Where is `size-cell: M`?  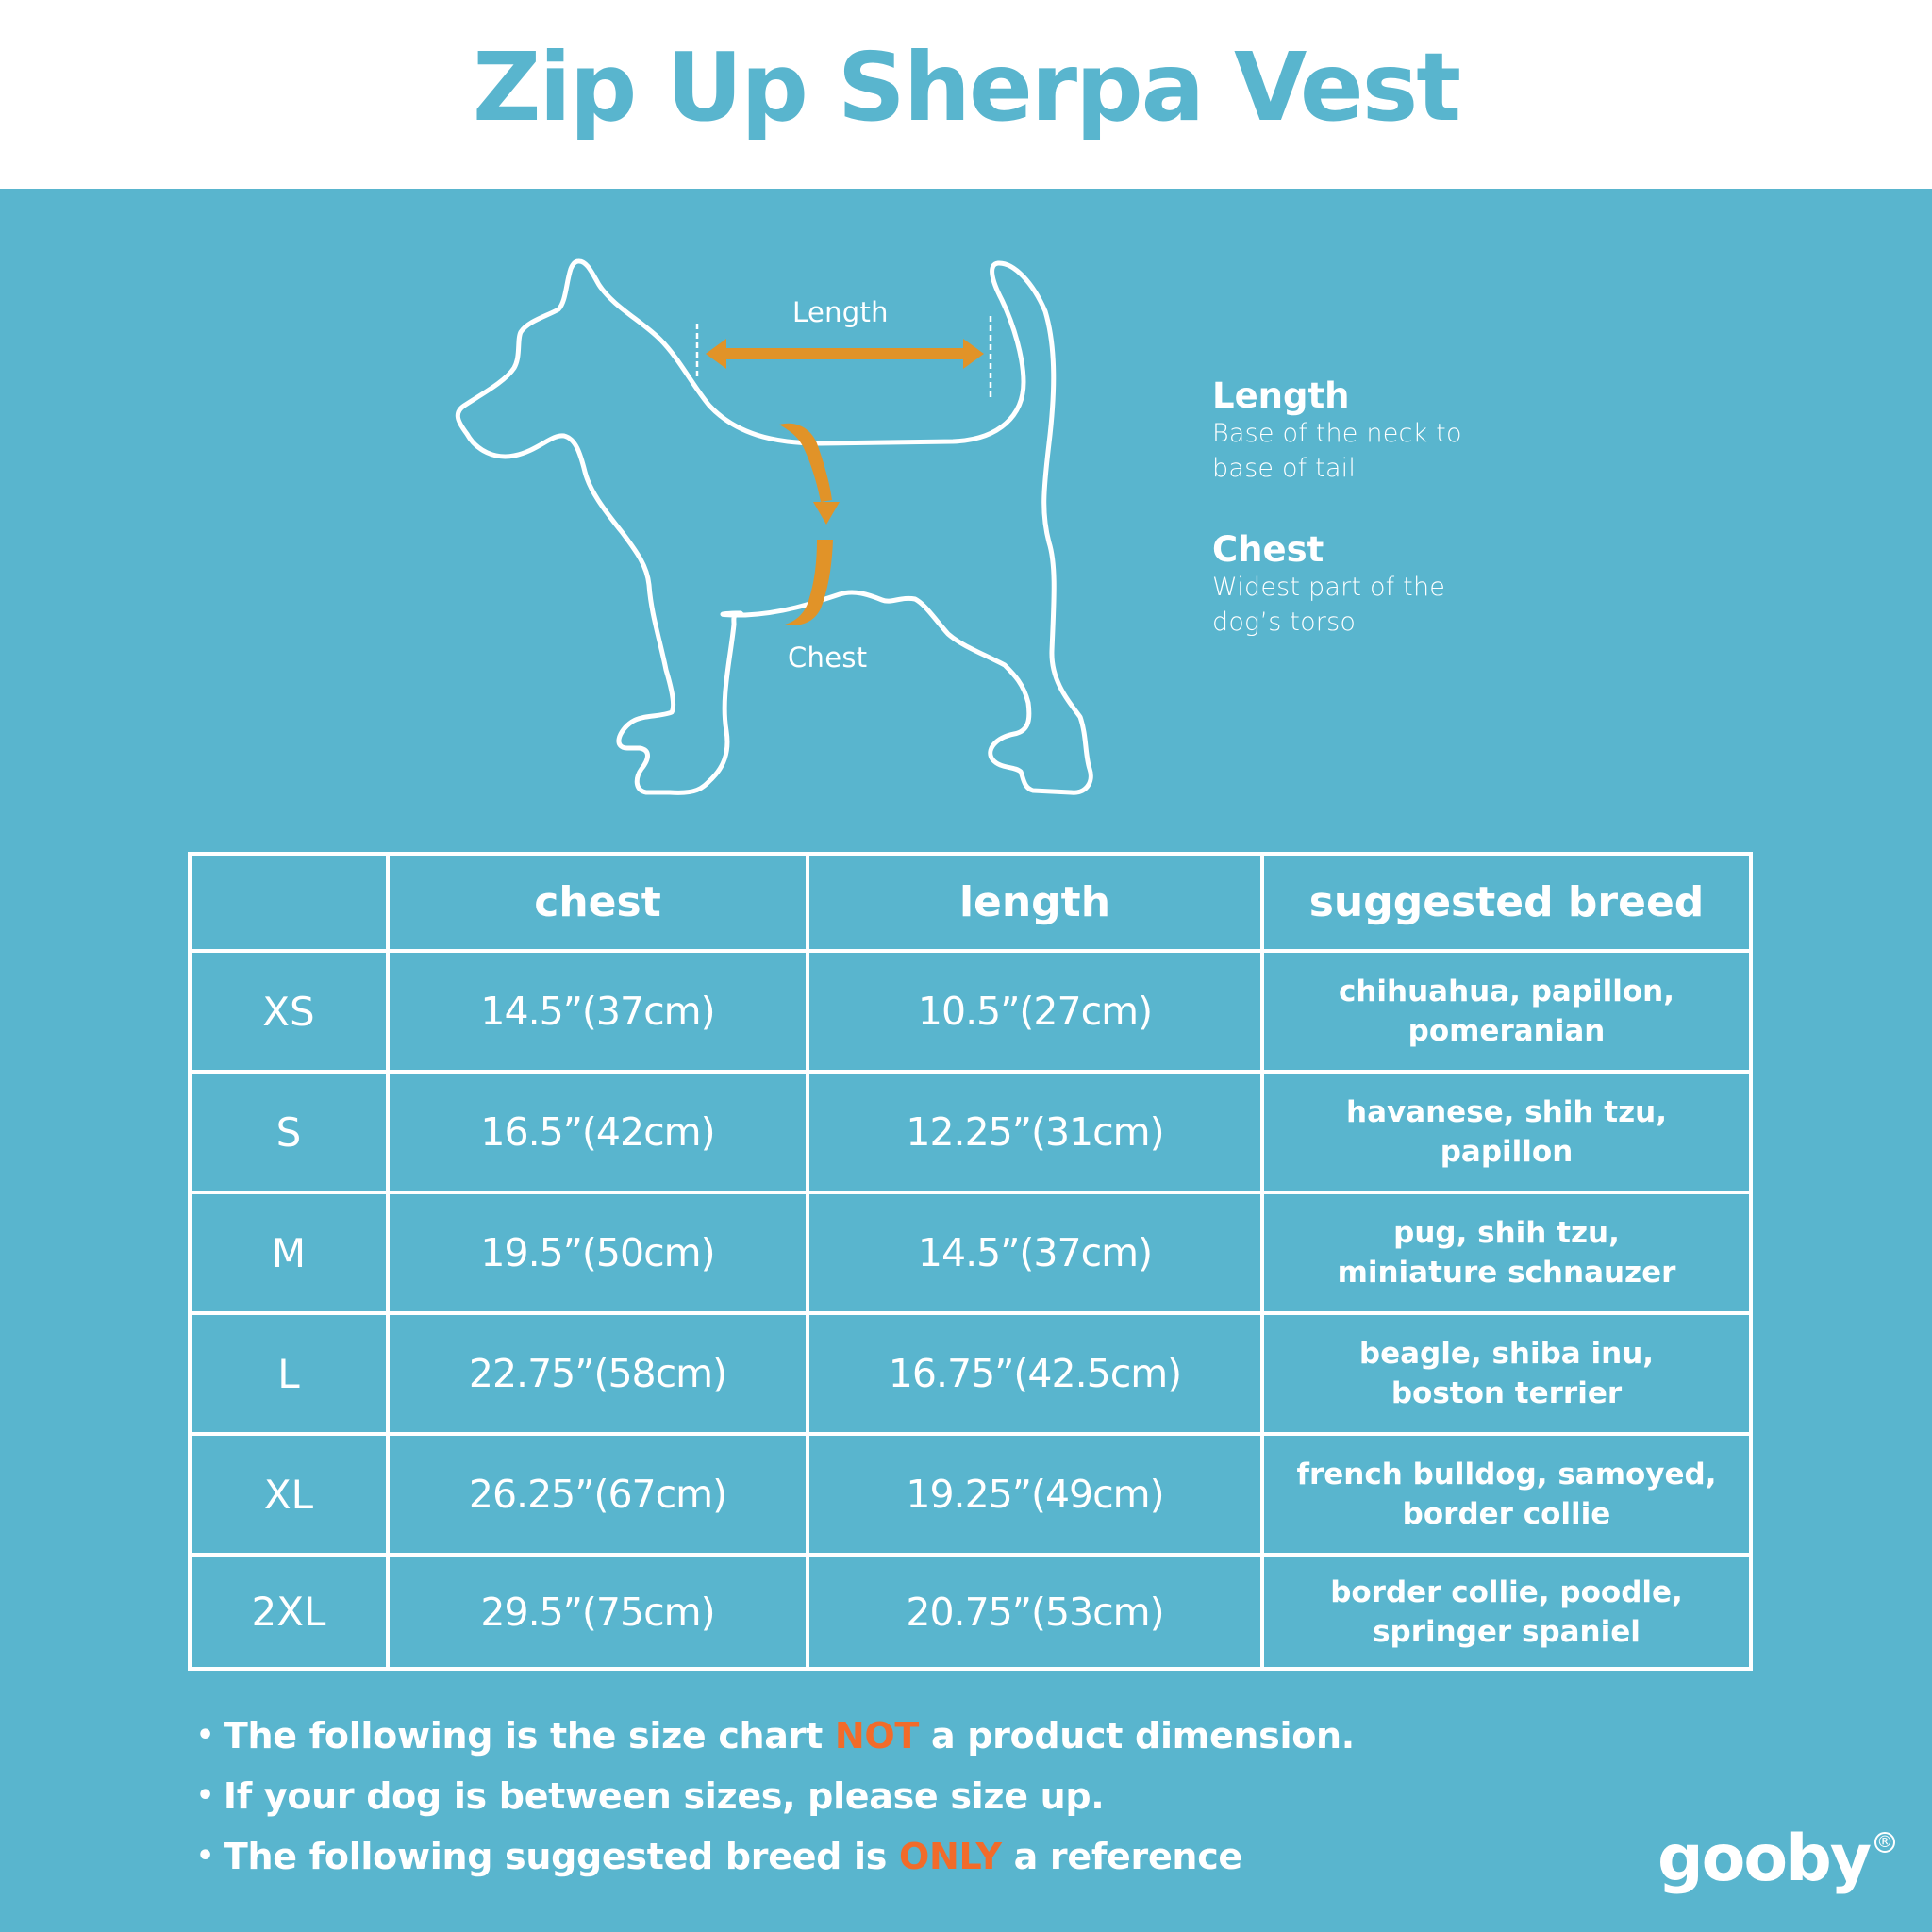 size-cell: M is located at coordinates (289, 1253).